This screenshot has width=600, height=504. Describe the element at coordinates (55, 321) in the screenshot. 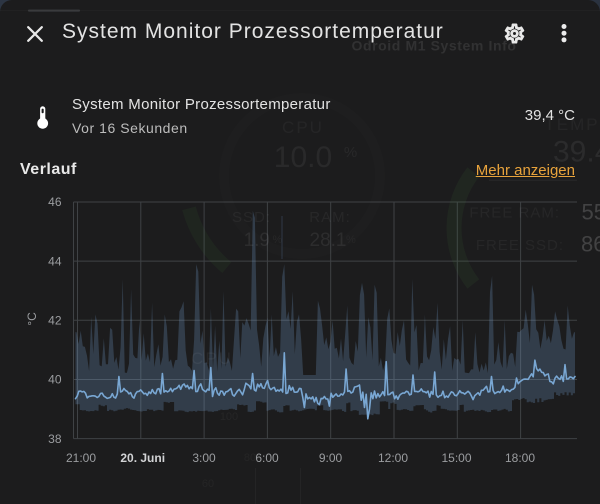

I see `svg-text: 42` at that location.